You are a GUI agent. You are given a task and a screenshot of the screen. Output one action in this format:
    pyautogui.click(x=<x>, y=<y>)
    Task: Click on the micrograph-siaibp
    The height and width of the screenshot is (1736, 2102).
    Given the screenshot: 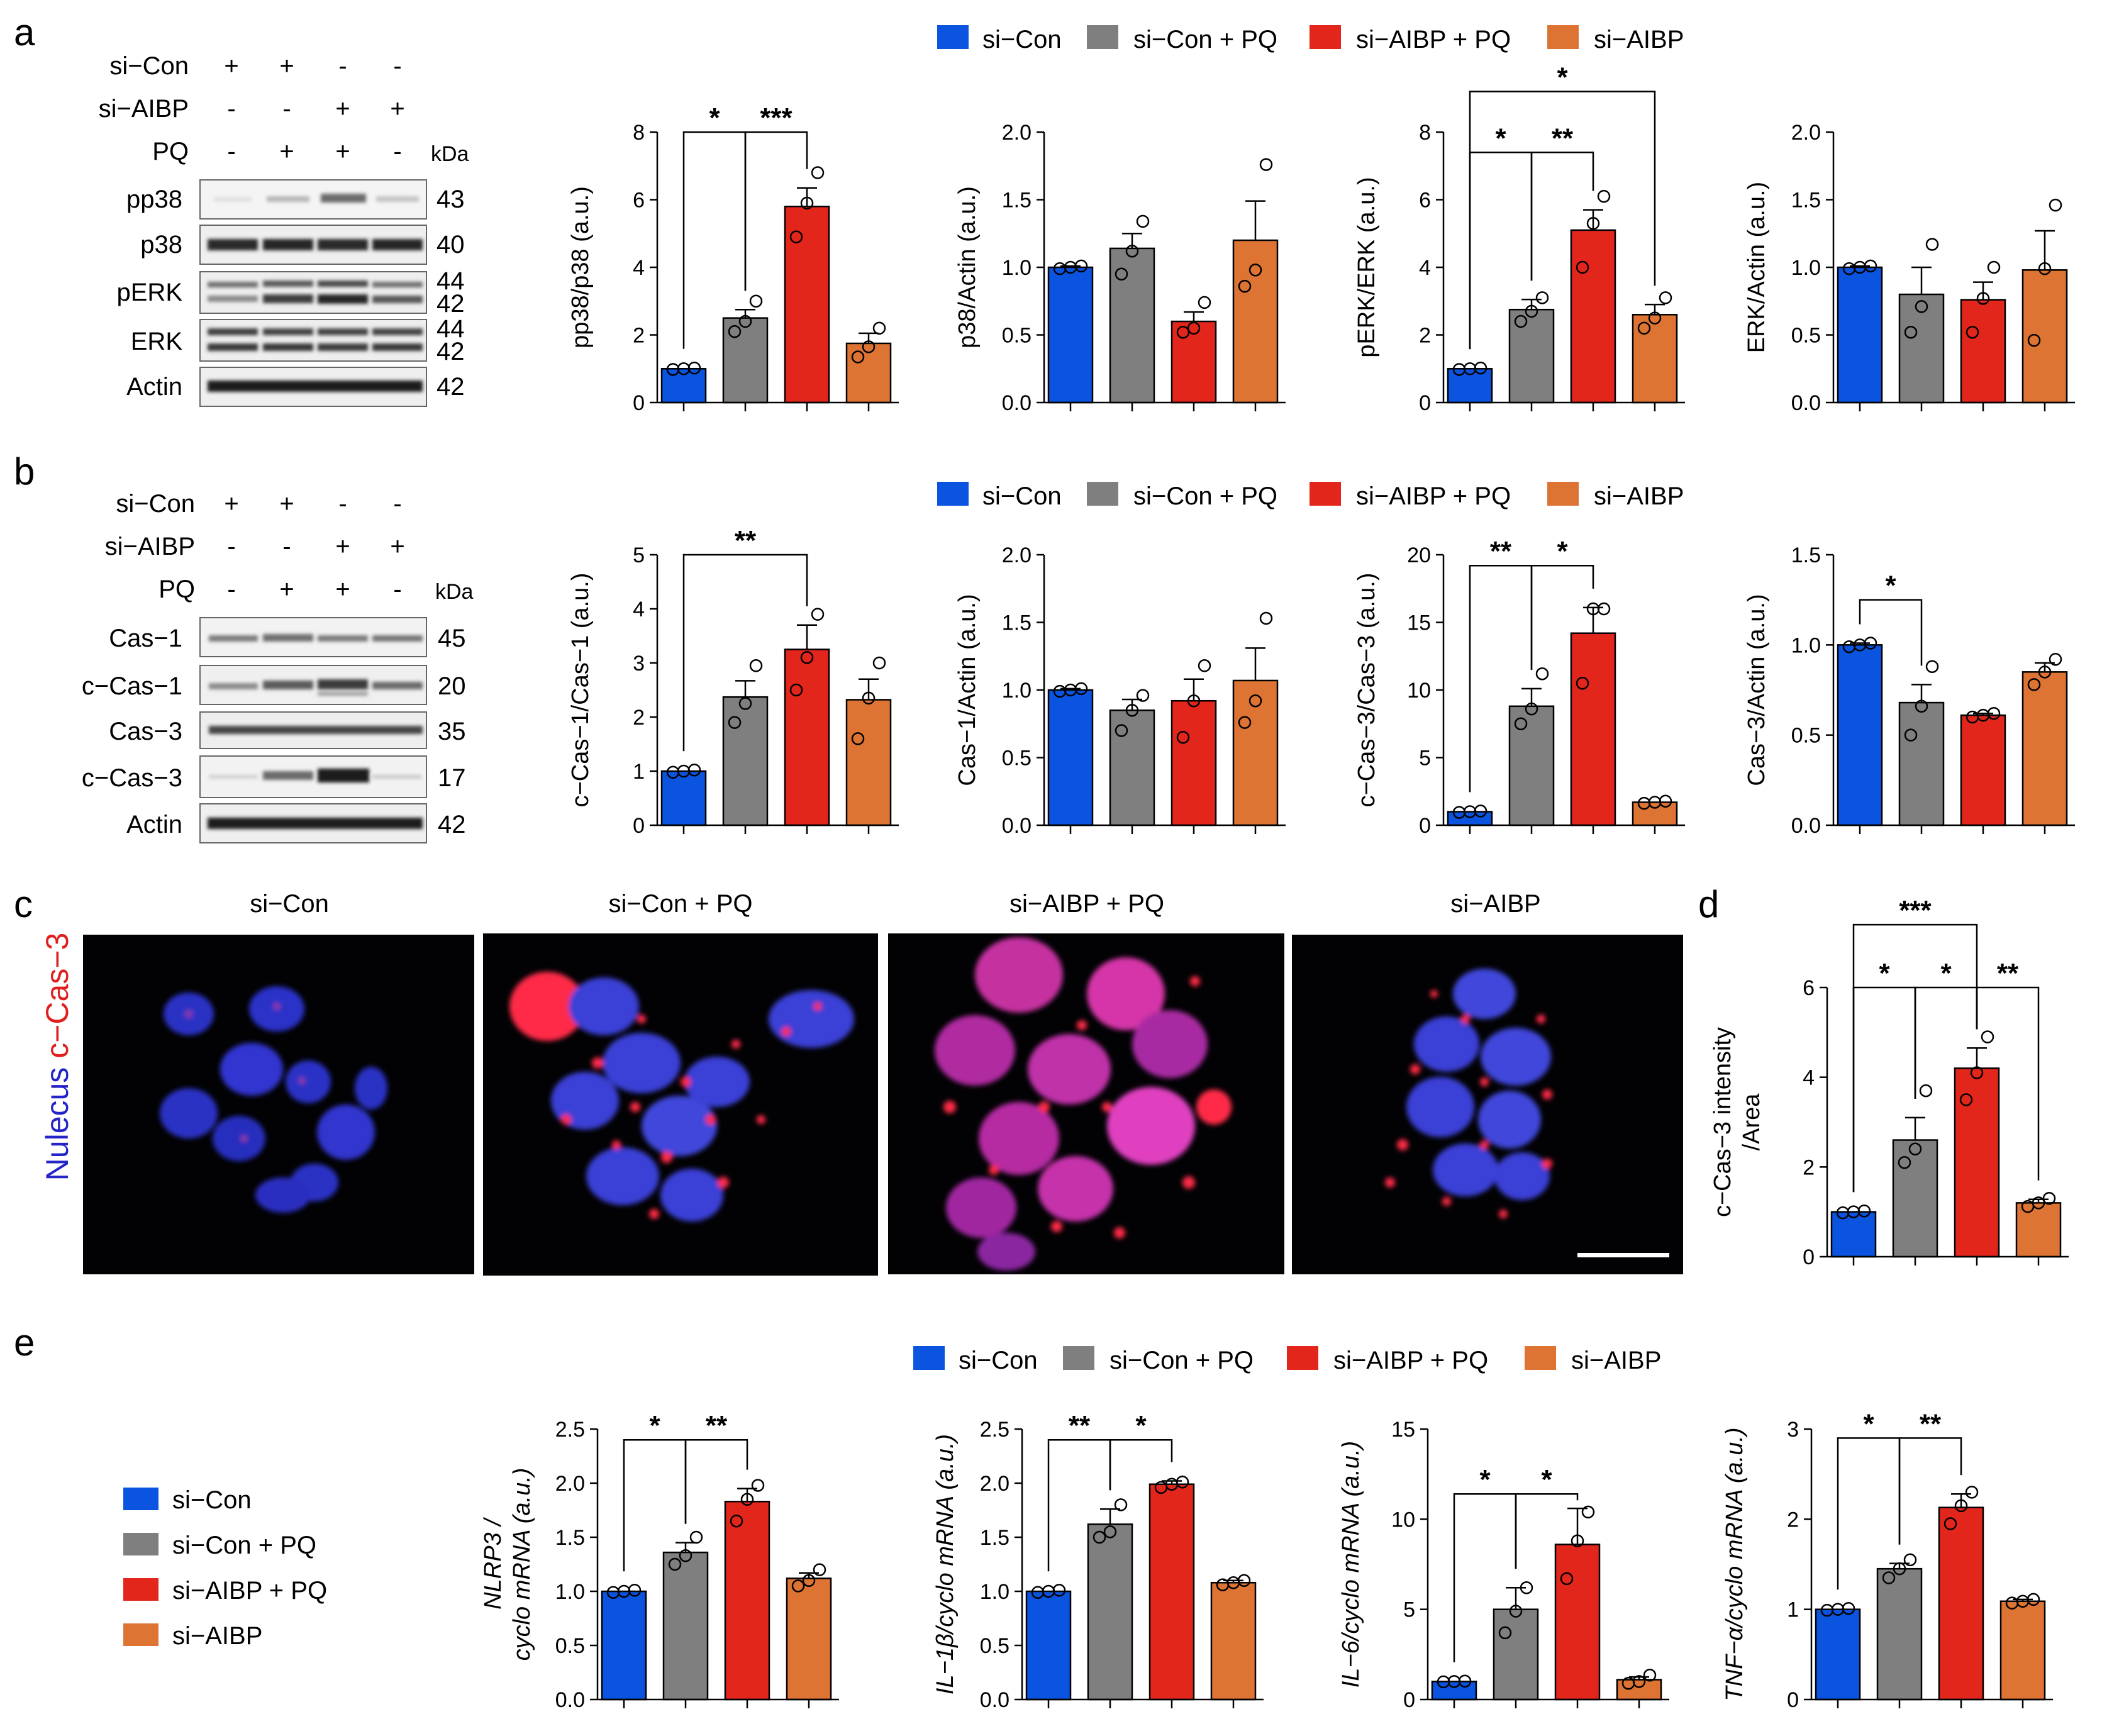 What is the action you would take?
    pyautogui.click(x=1487, y=1104)
    